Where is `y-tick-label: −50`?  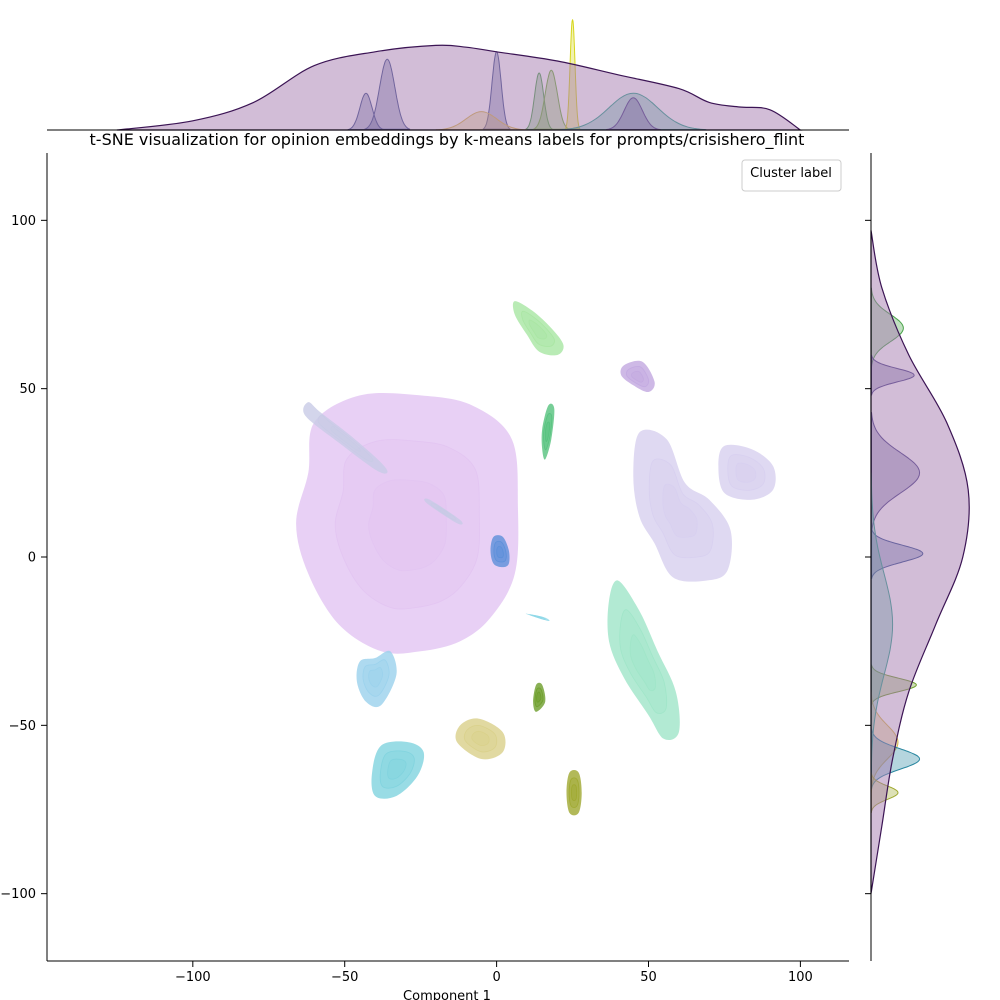
y-tick-label: −50 is located at coordinates (22, 726).